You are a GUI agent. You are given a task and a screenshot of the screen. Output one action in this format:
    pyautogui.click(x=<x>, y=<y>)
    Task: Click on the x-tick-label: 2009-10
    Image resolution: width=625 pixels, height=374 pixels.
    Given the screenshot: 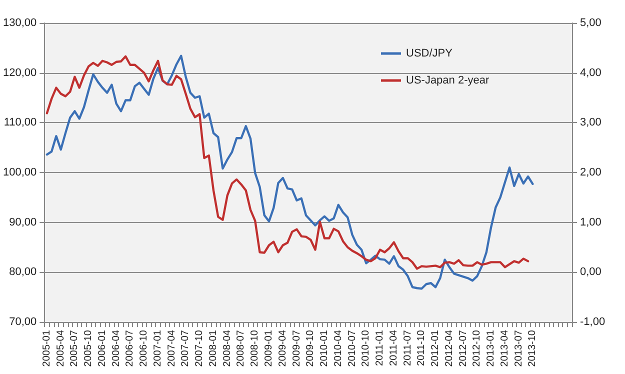 What is the action you would take?
    pyautogui.click(x=310, y=348)
    